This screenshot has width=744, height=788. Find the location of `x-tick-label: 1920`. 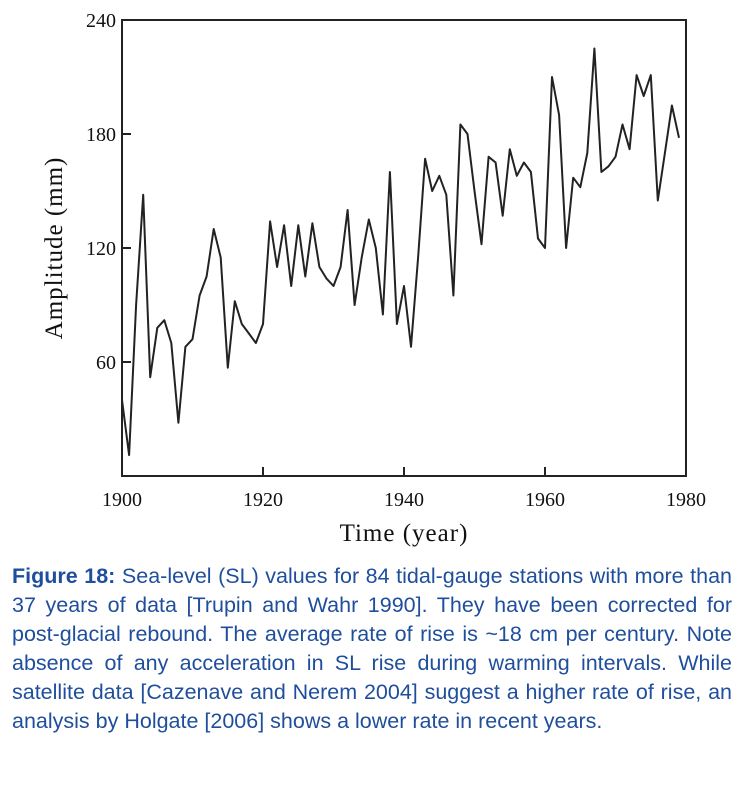

x-tick-label: 1920 is located at coordinates (263, 500).